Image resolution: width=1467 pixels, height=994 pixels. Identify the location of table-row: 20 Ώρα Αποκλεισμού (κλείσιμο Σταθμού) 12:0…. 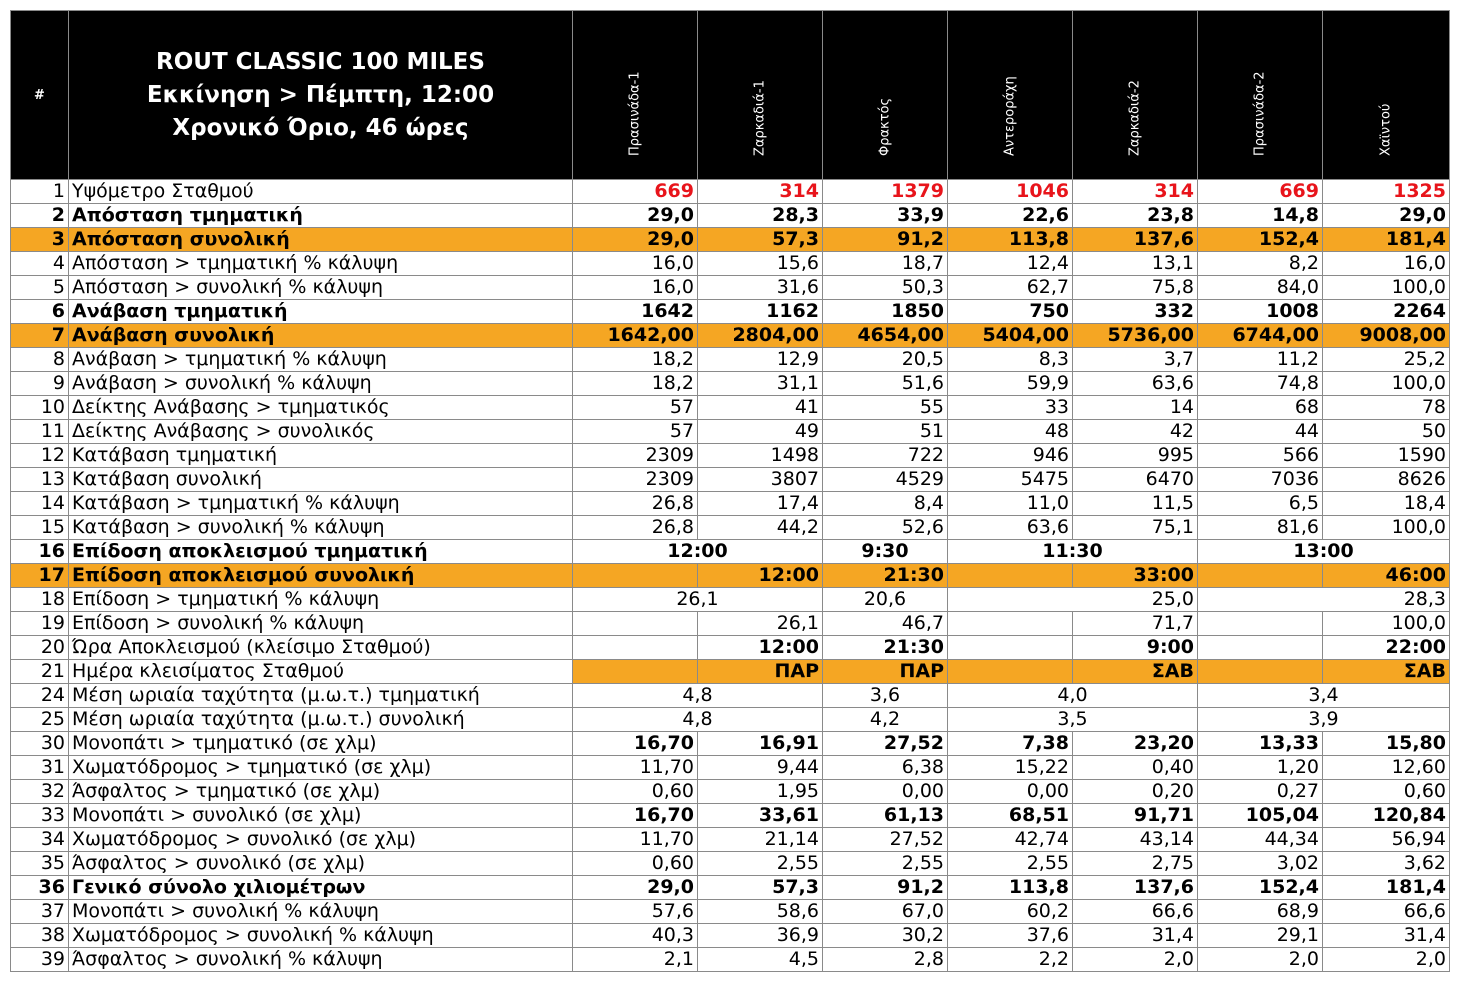
(730, 647).